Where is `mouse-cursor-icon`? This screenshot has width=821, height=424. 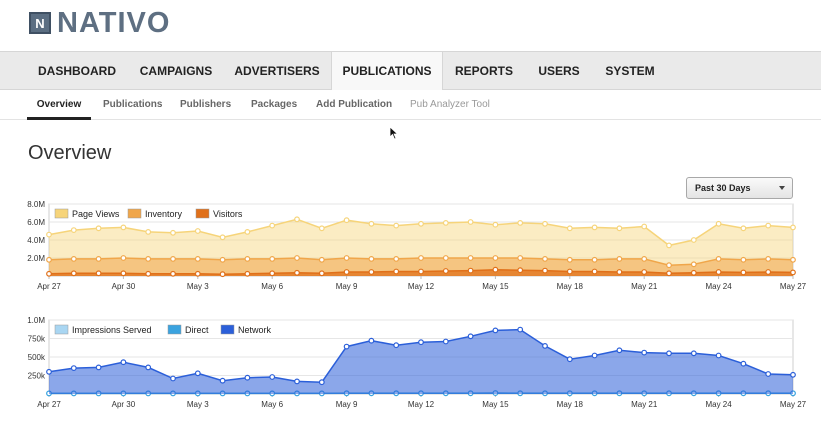 mouse-cursor-icon is located at coordinates (394, 133).